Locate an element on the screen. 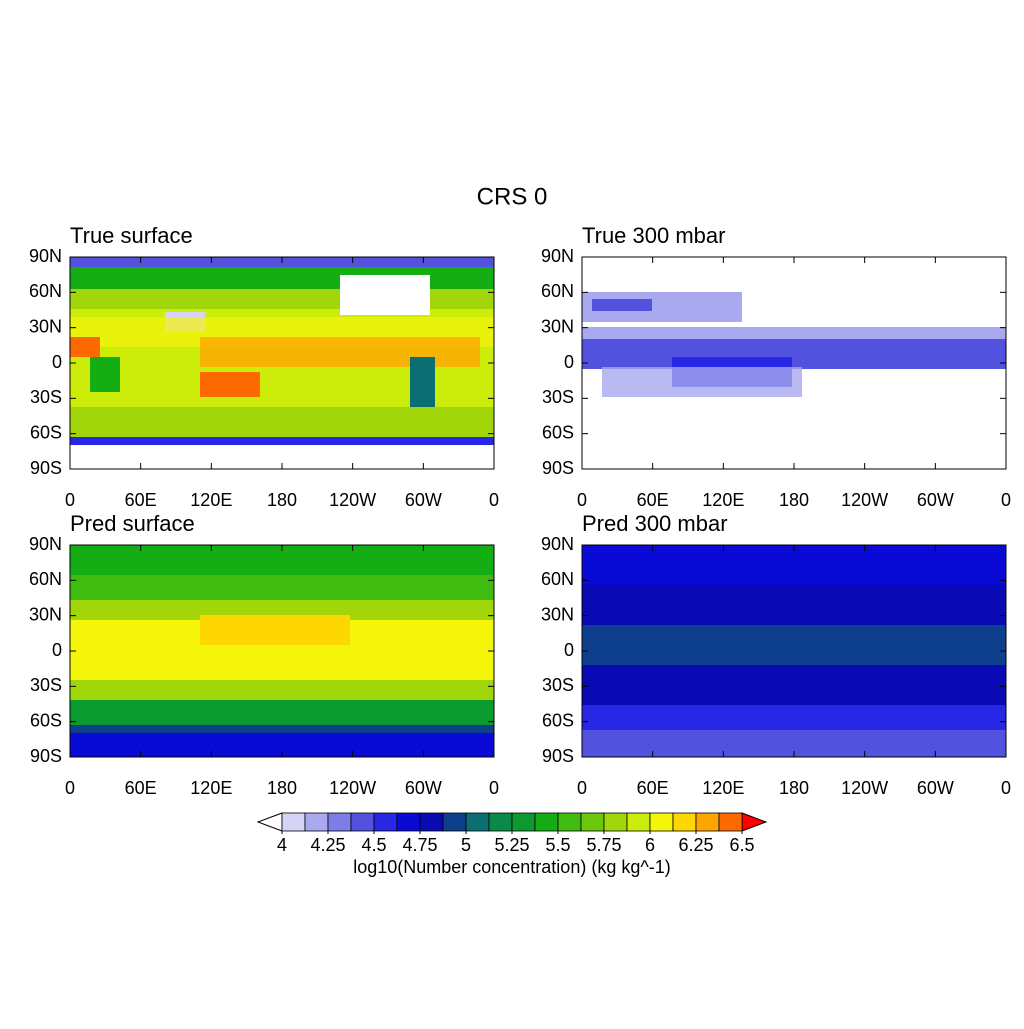 The height and width of the screenshot is (1029, 1024). panel-title: True 300 mbar is located at coordinates (653, 235).